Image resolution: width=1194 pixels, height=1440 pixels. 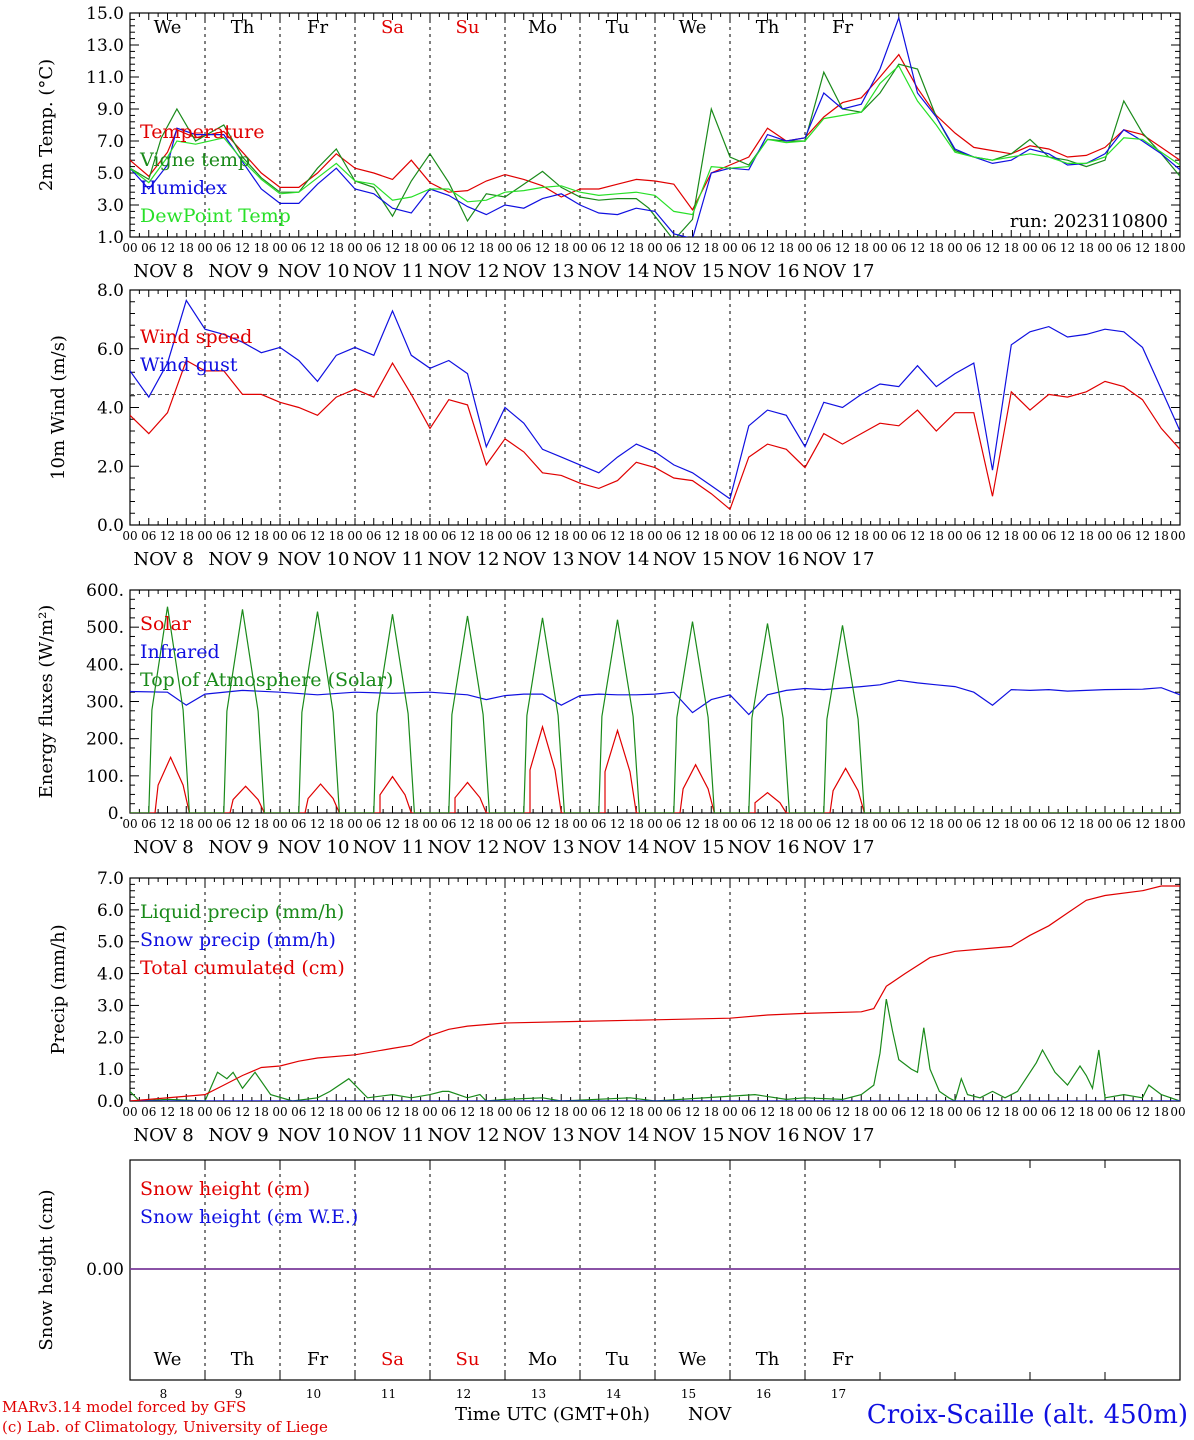 What do you see at coordinates (105, 740) in the screenshot?
I see `y-tick-label: 200.` at bounding box center [105, 740].